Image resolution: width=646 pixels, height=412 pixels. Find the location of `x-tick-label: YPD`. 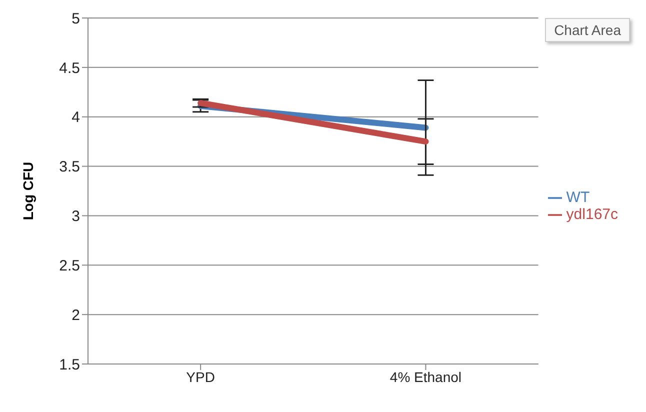

x-tick-label: YPD is located at coordinates (200, 376).